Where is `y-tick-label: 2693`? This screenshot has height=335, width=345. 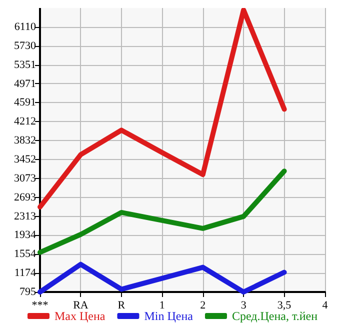
y-tick-label: 2693 is located at coordinates (25, 197).